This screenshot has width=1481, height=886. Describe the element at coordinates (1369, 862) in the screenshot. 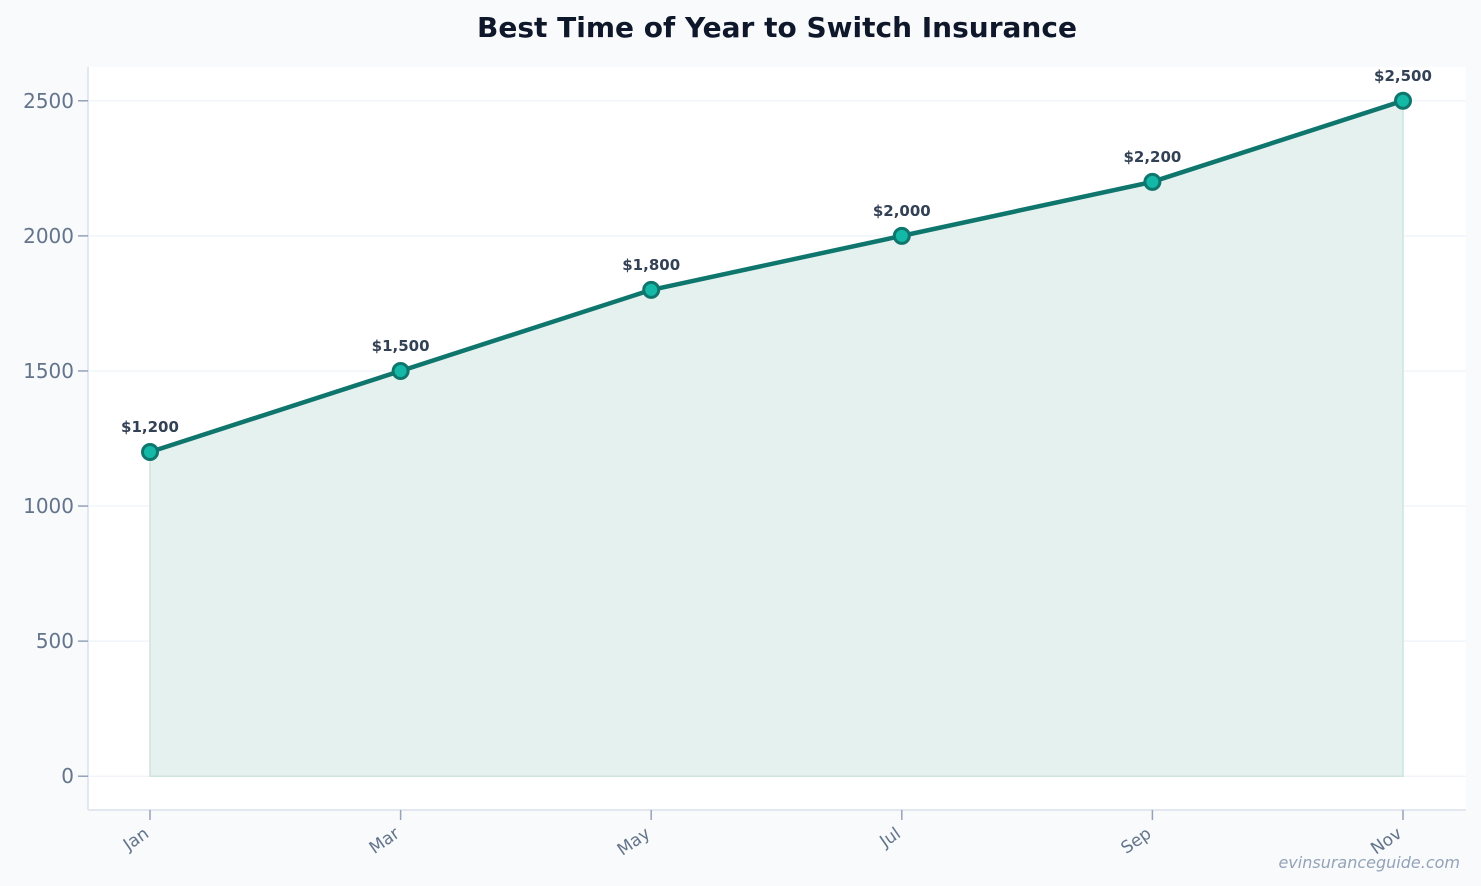

I see `watermark: evinsuranceguide.com` at that location.